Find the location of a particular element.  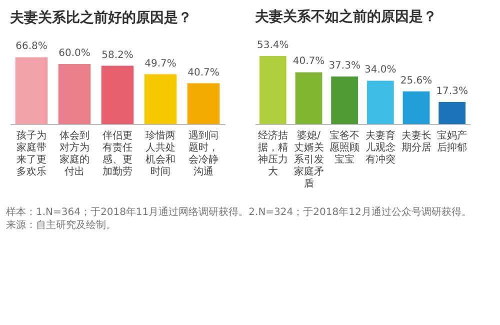

source-note: 来源：自主研究及绘制。 is located at coordinates (61, 225).